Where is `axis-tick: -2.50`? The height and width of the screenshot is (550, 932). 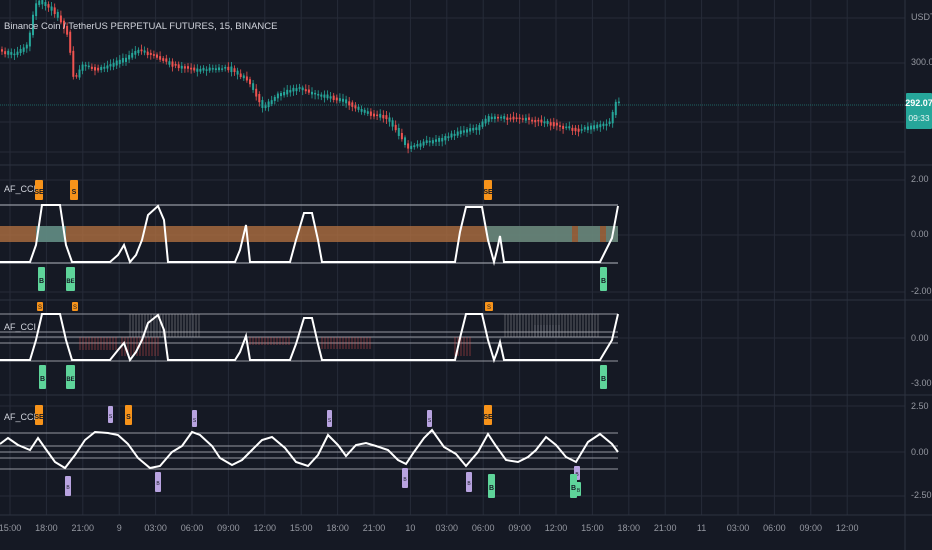
axis-tick: -2.50 is located at coordinates (921, 495).